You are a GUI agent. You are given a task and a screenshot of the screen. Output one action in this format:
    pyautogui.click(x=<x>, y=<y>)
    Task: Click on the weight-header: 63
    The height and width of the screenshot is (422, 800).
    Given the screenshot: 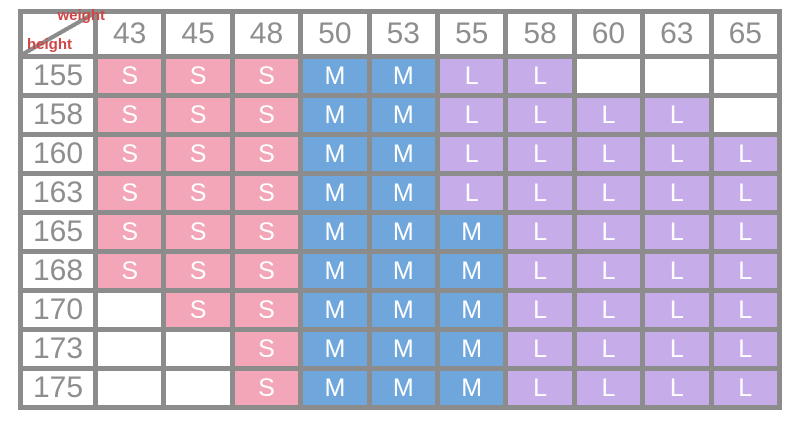 What is the action you would take?
    pyautogui.click(x=677, y=34)
    